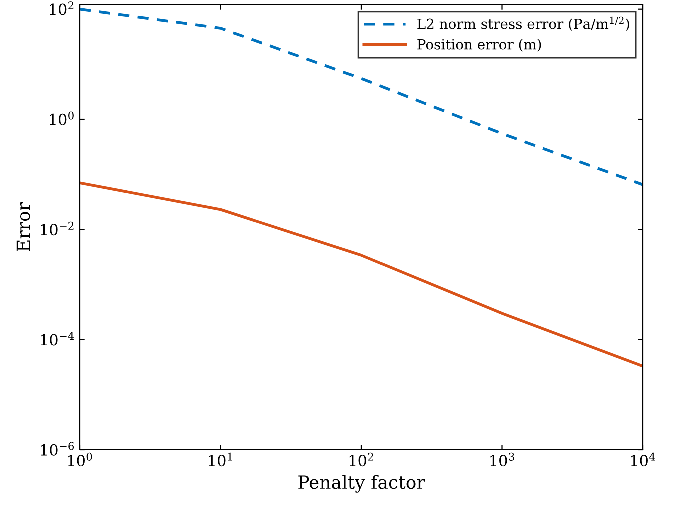 Image resolution: width=673 pixels, height=506 pixels. What do you see at coordinates (62, 119) in the screenshot?
I see `y-tick-label: 10$^{0}$` at bounding box center [62, 119].